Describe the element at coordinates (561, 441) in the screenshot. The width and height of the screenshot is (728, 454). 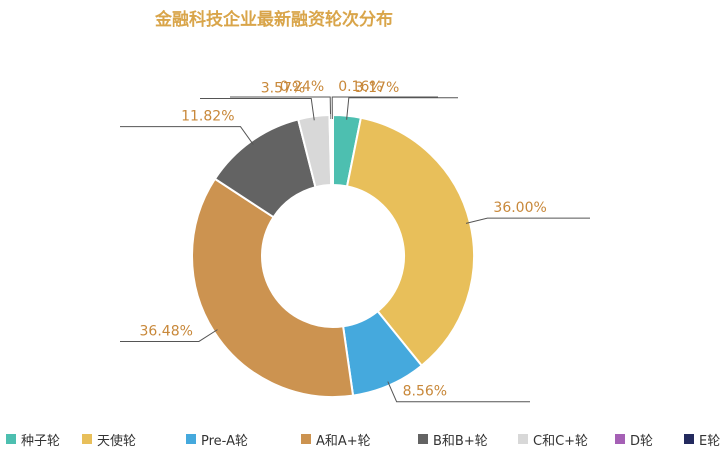
I see `legend-label-5: C和C+轮` at that location.